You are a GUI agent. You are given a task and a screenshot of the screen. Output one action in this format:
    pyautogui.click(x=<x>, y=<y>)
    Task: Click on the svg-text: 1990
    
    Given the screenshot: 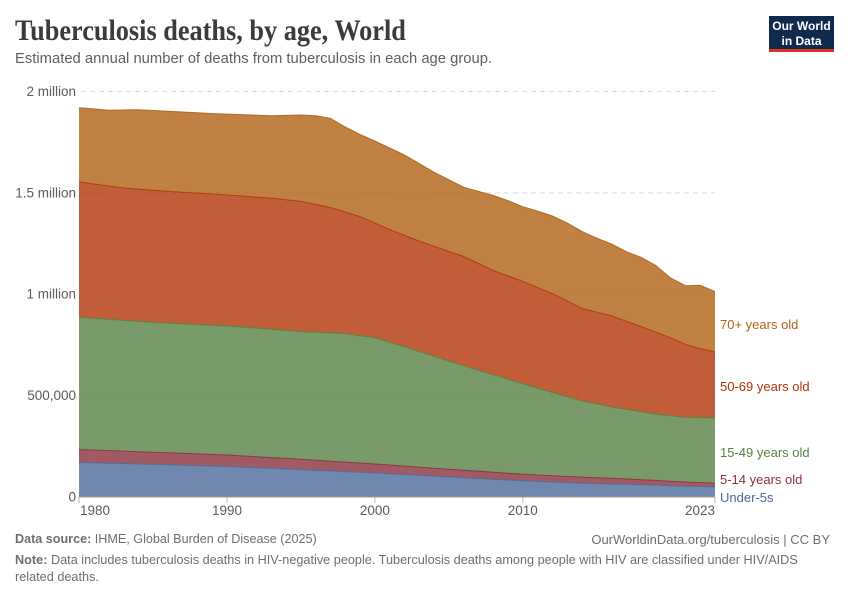 What is the action you would take?
    pyautogui.click(x=227, y=510)
    